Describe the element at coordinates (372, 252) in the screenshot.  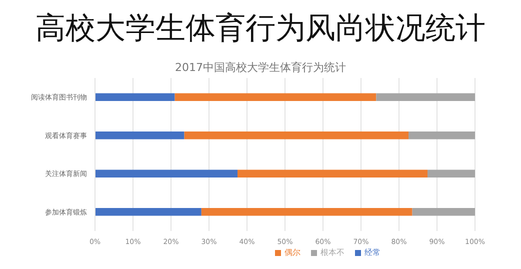
I see `legend-label: 经常` at that location.